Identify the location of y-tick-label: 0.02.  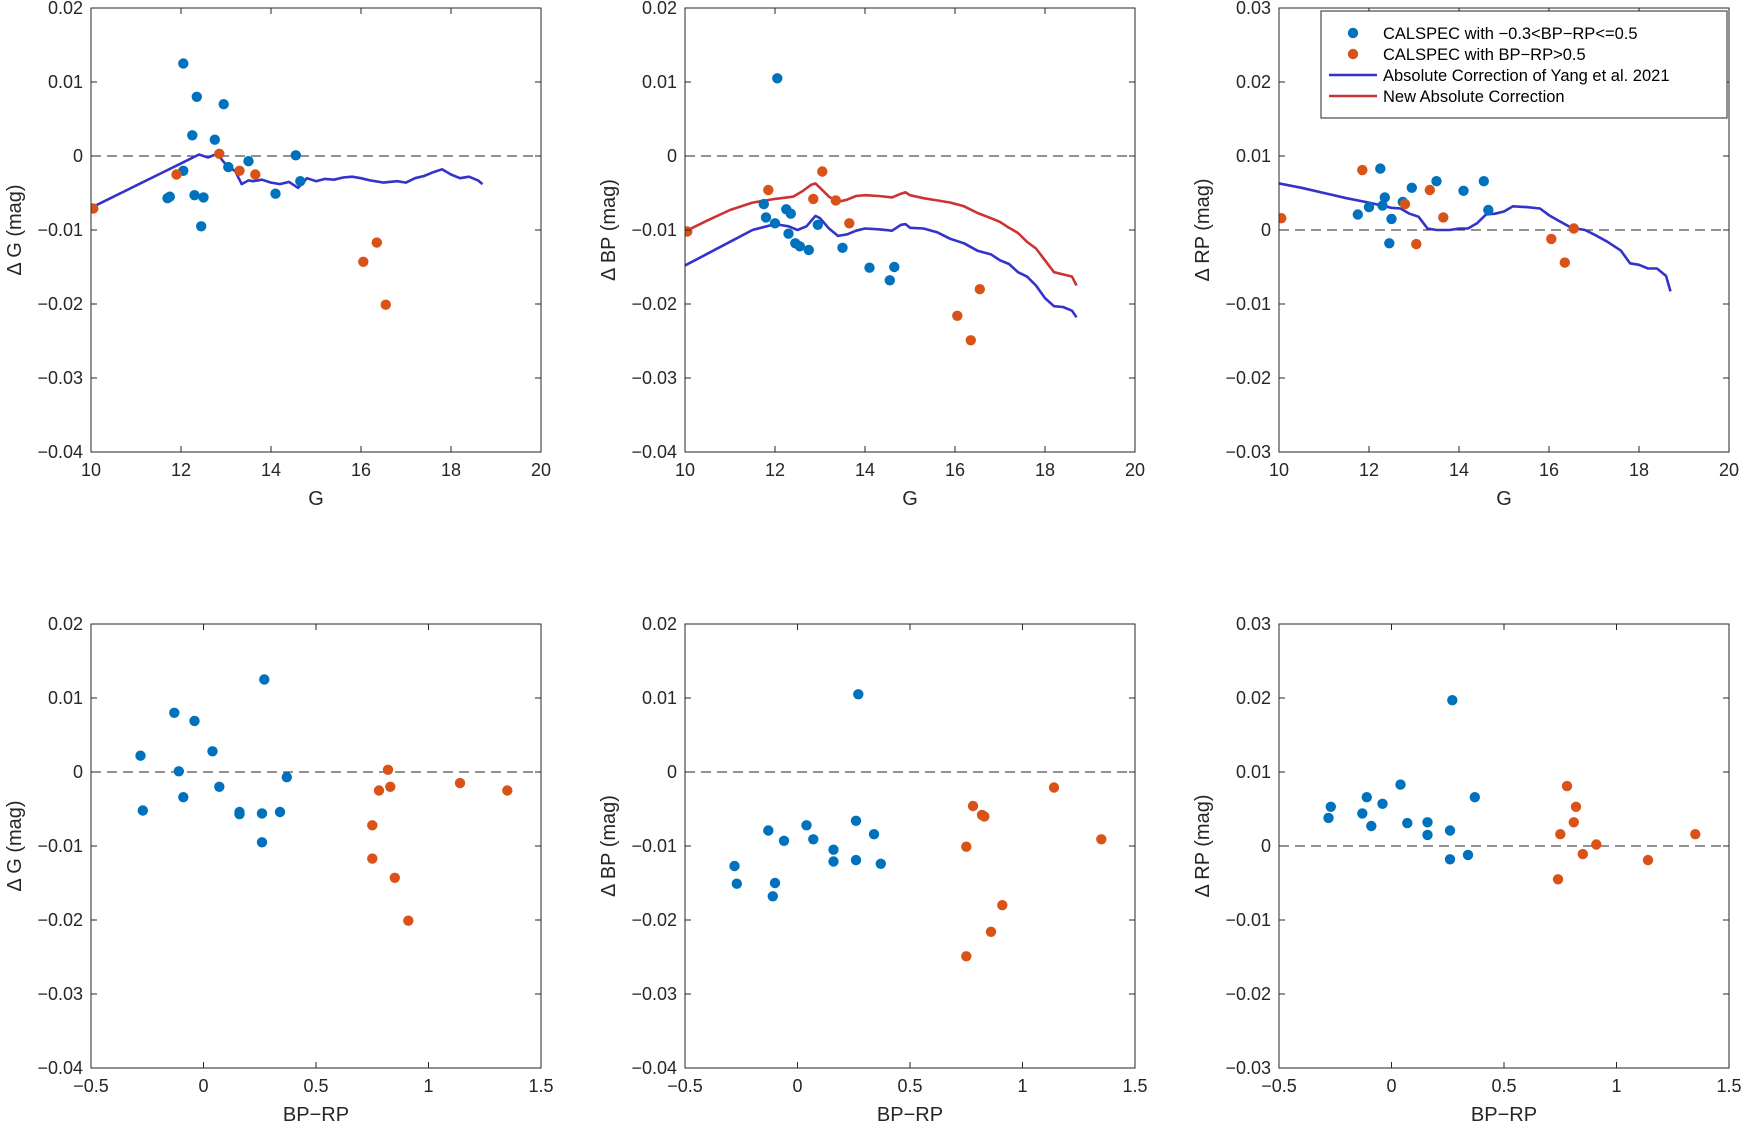
(1253, 82).